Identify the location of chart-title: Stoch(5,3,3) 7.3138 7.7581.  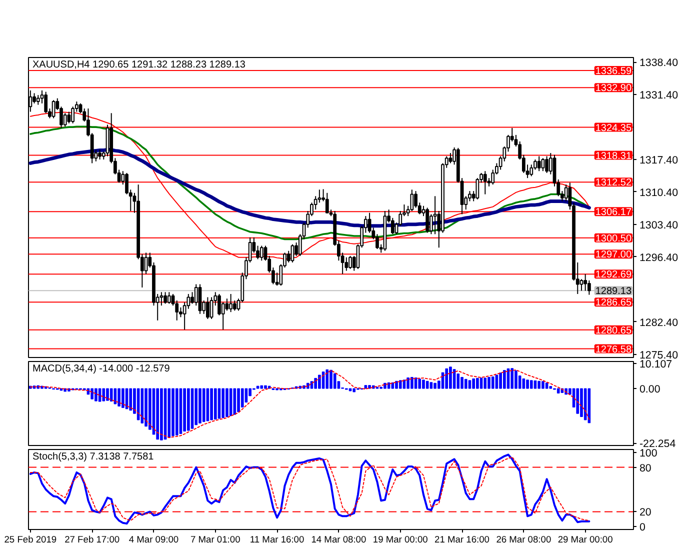
(93, 457).